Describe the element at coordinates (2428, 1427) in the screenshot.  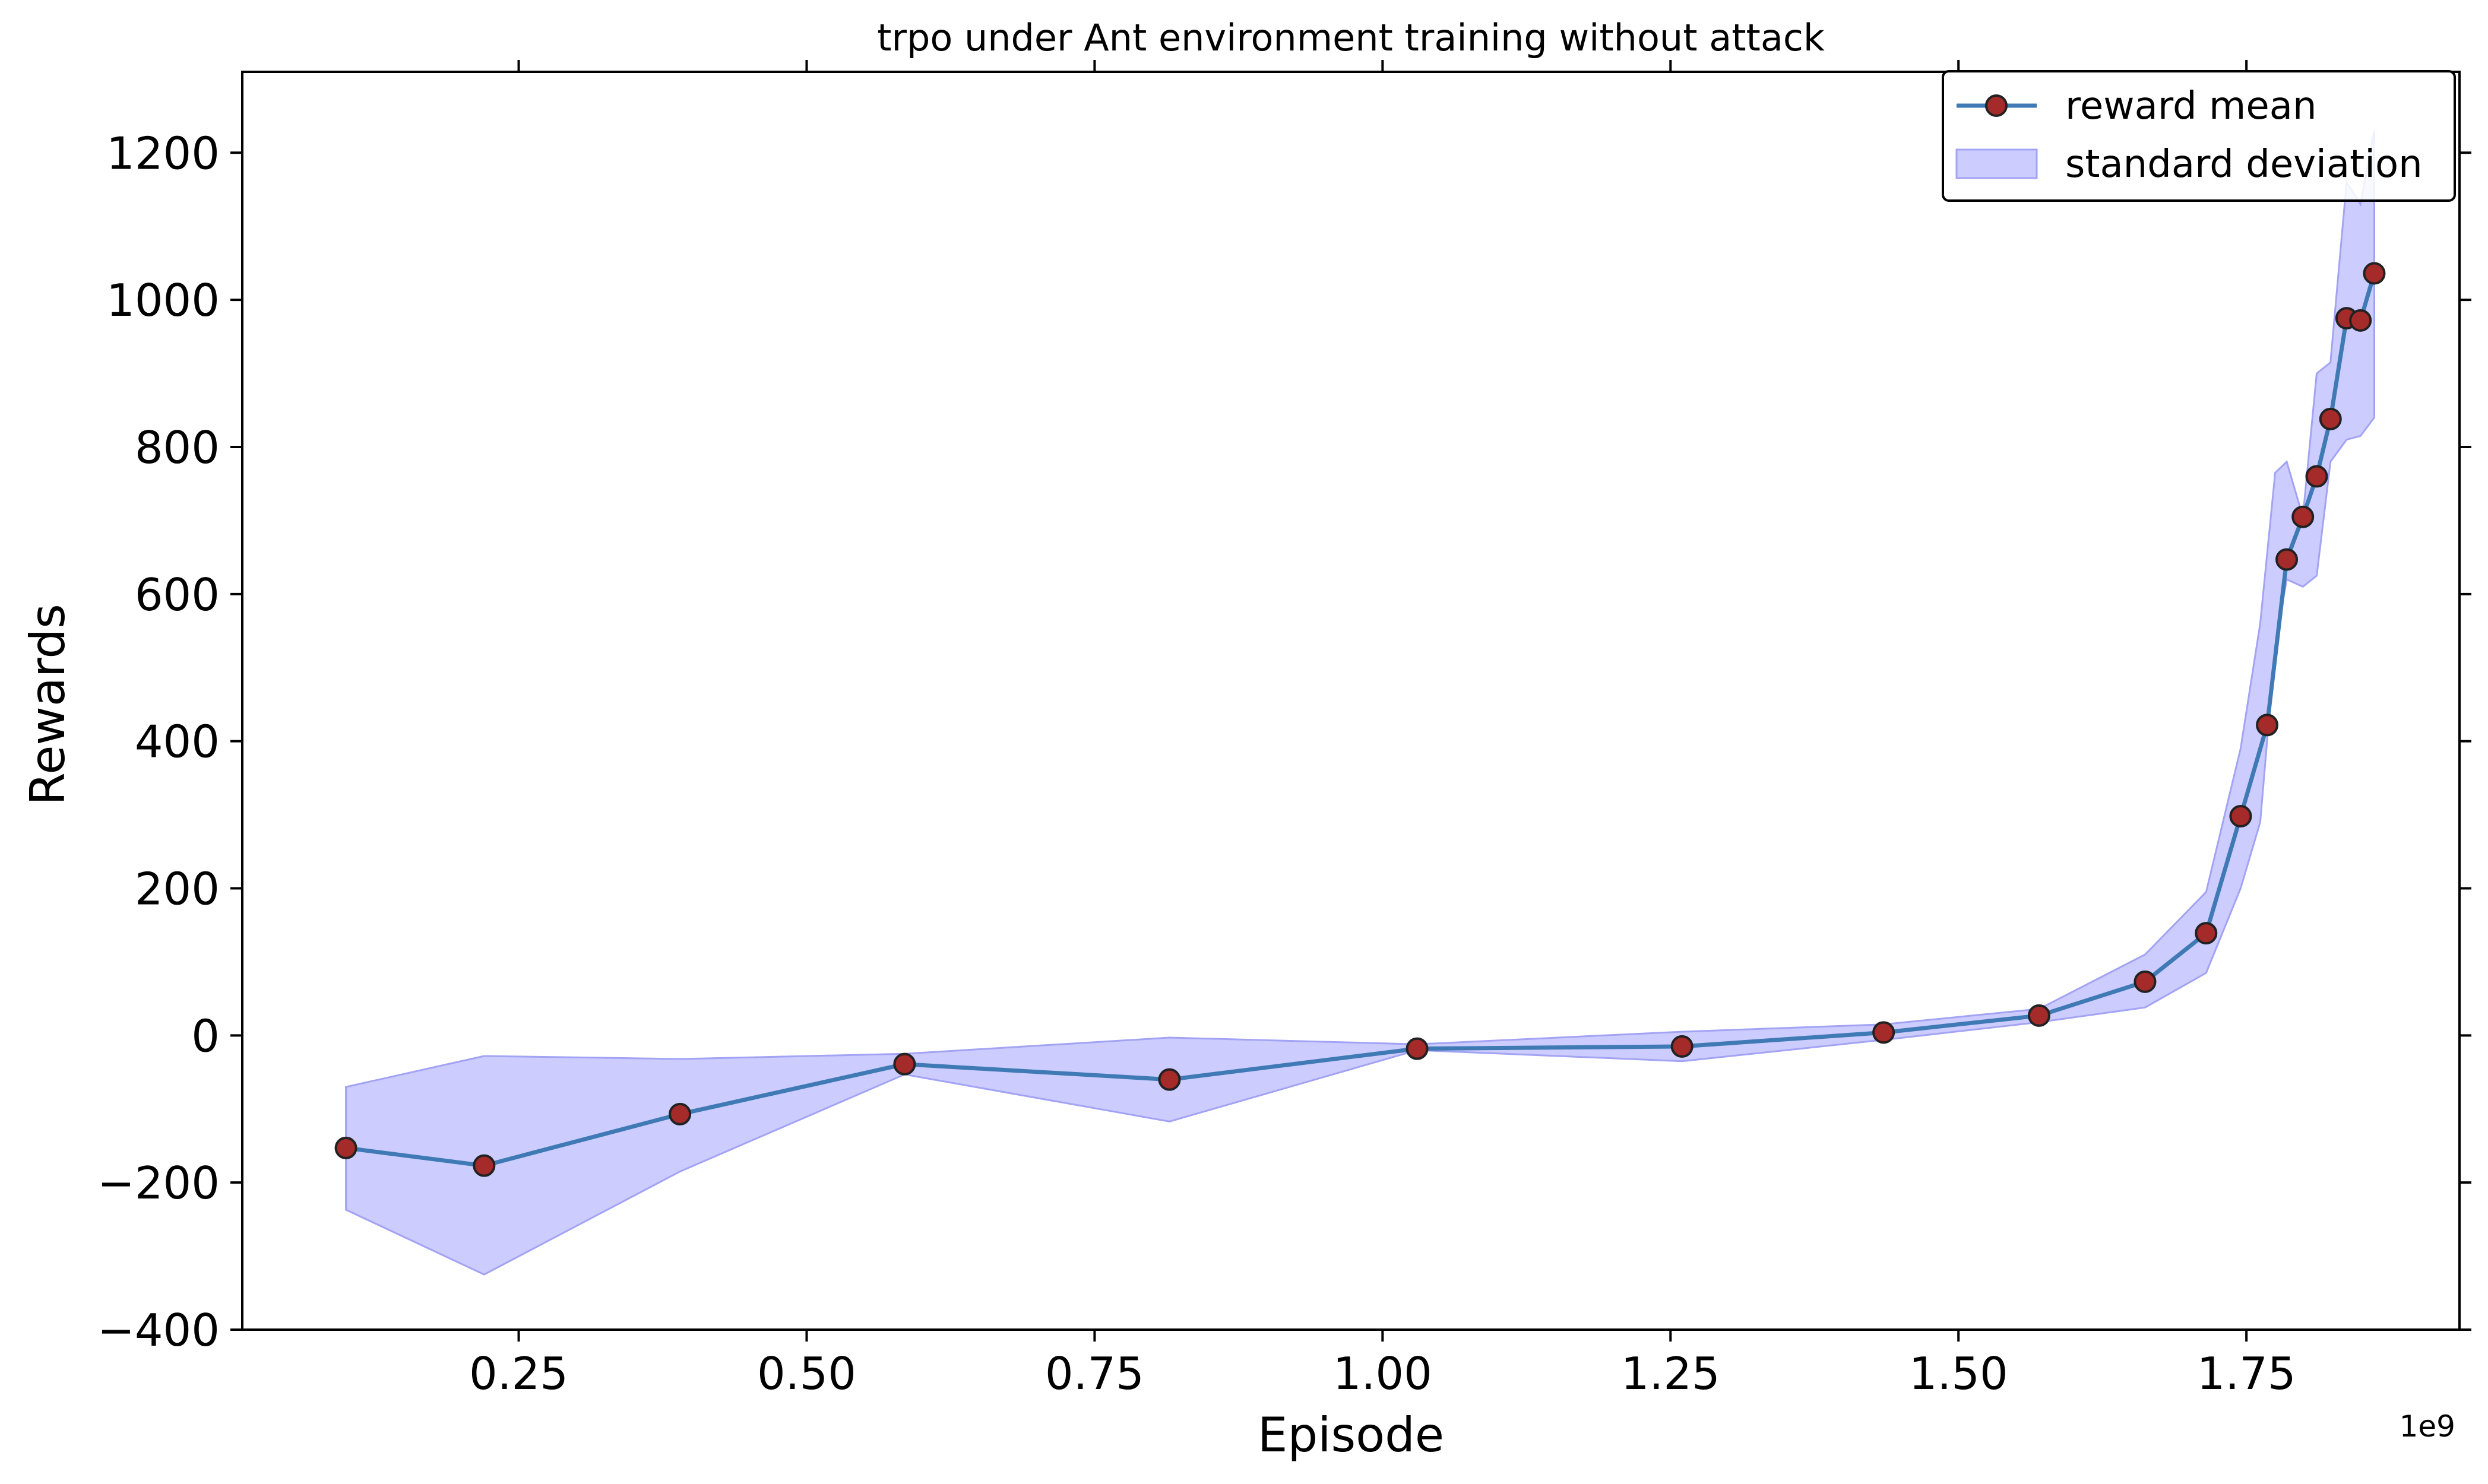
I see `x-axis-offset-label: 1e9` at that location.